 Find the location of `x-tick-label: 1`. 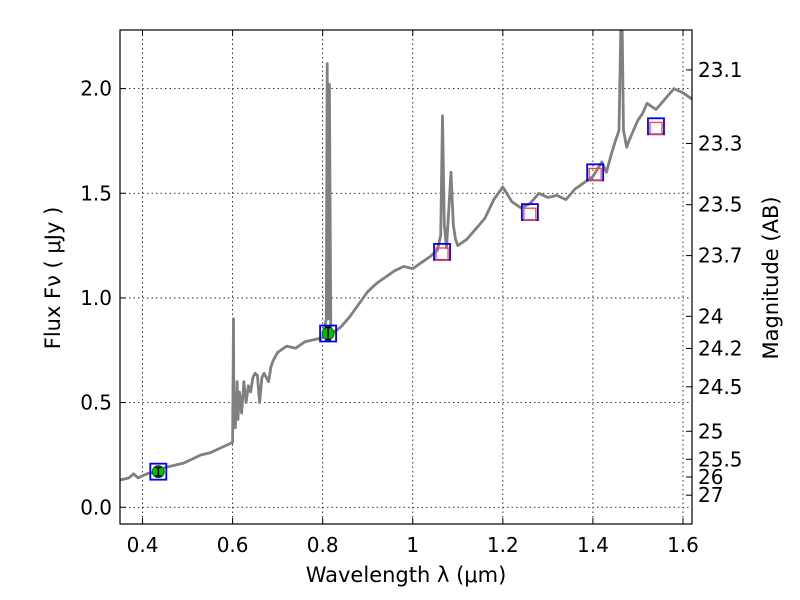

x-tick-label: 1 is located at coordinates (412, 545).